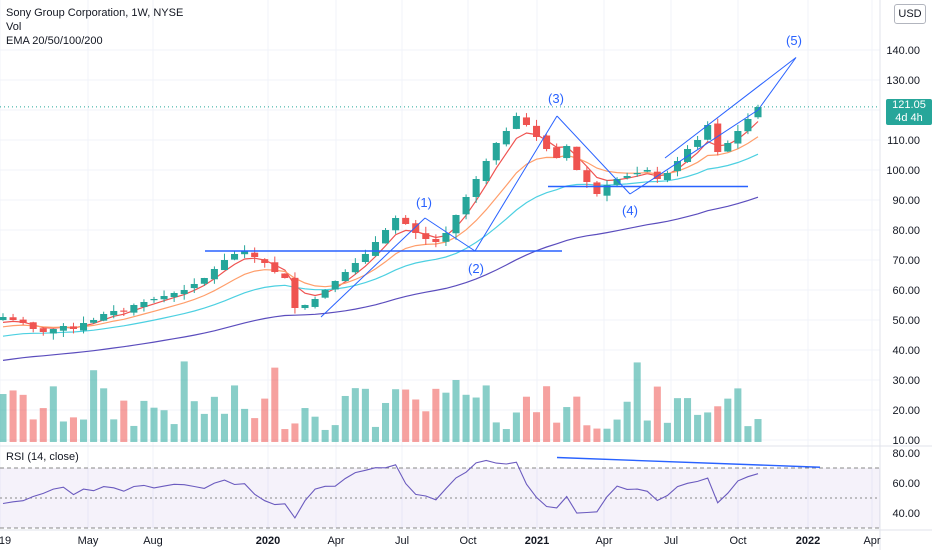 The image size is (932, 550). Describe the element at coordinates (402, 541) in the screenshot. I see `time-tick-label: Jul` at that location.